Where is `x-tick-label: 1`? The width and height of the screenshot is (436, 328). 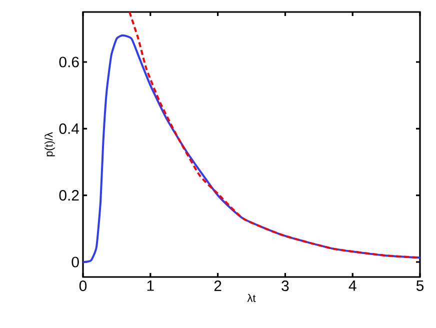 x-tick-label: 1 is located at coordinates (150, 285).